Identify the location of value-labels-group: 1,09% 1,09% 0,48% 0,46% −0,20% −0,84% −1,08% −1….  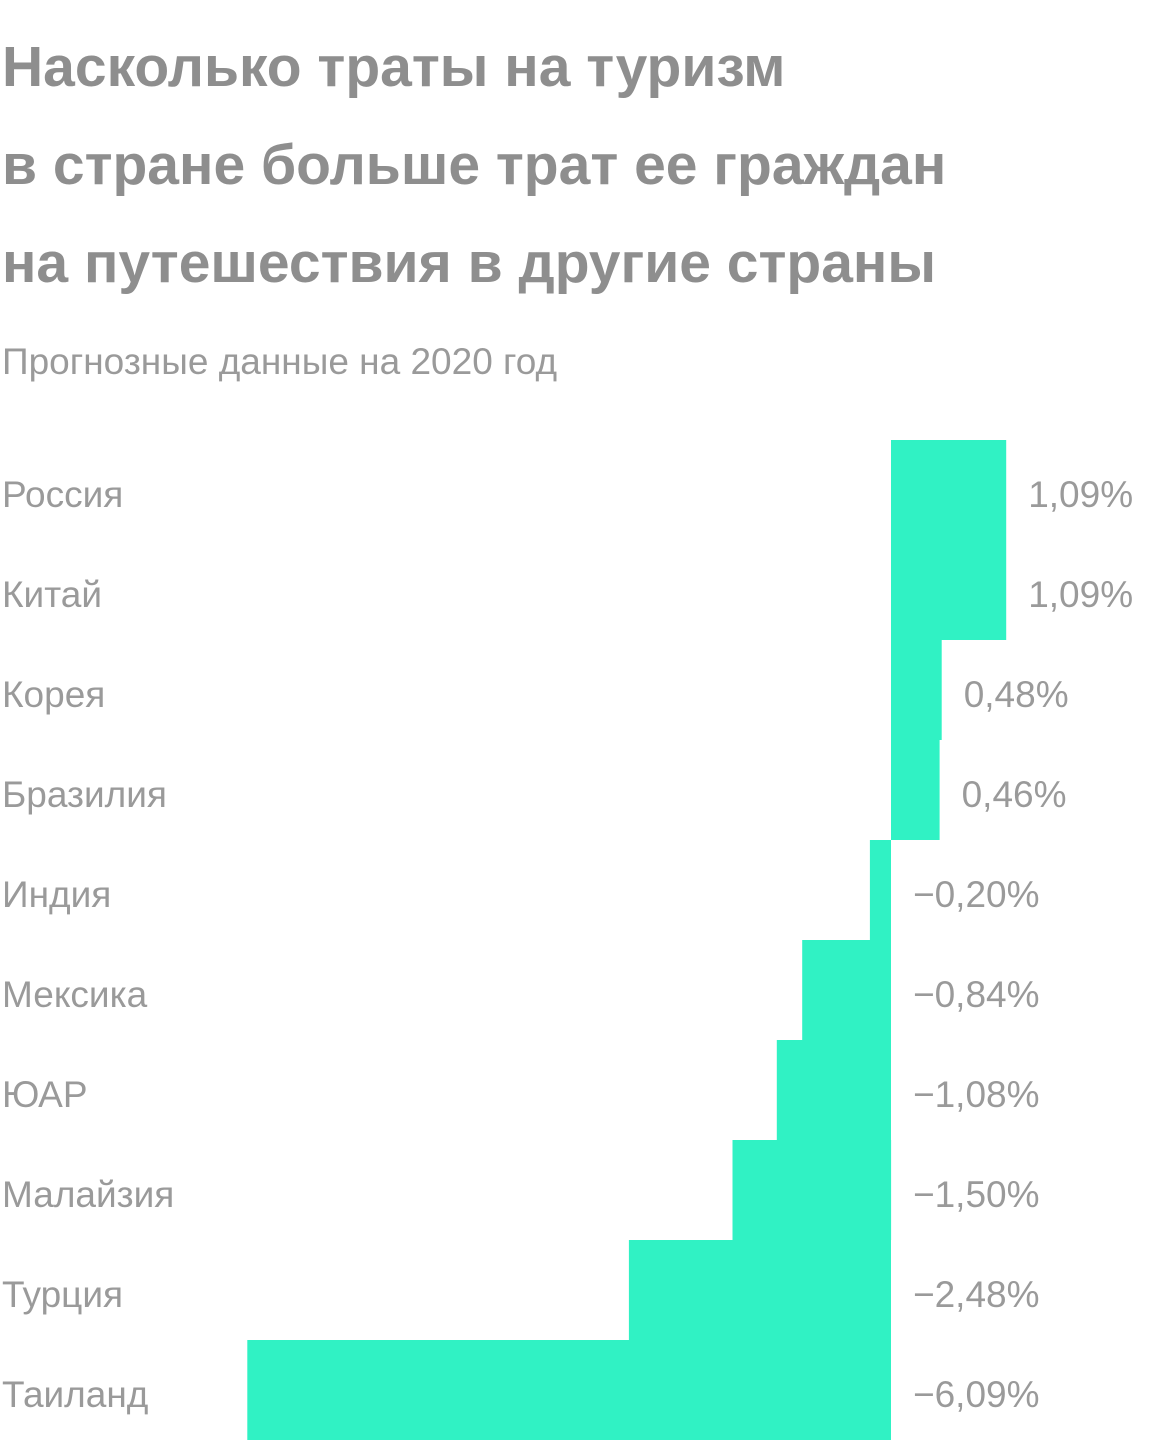
(1023, 944).